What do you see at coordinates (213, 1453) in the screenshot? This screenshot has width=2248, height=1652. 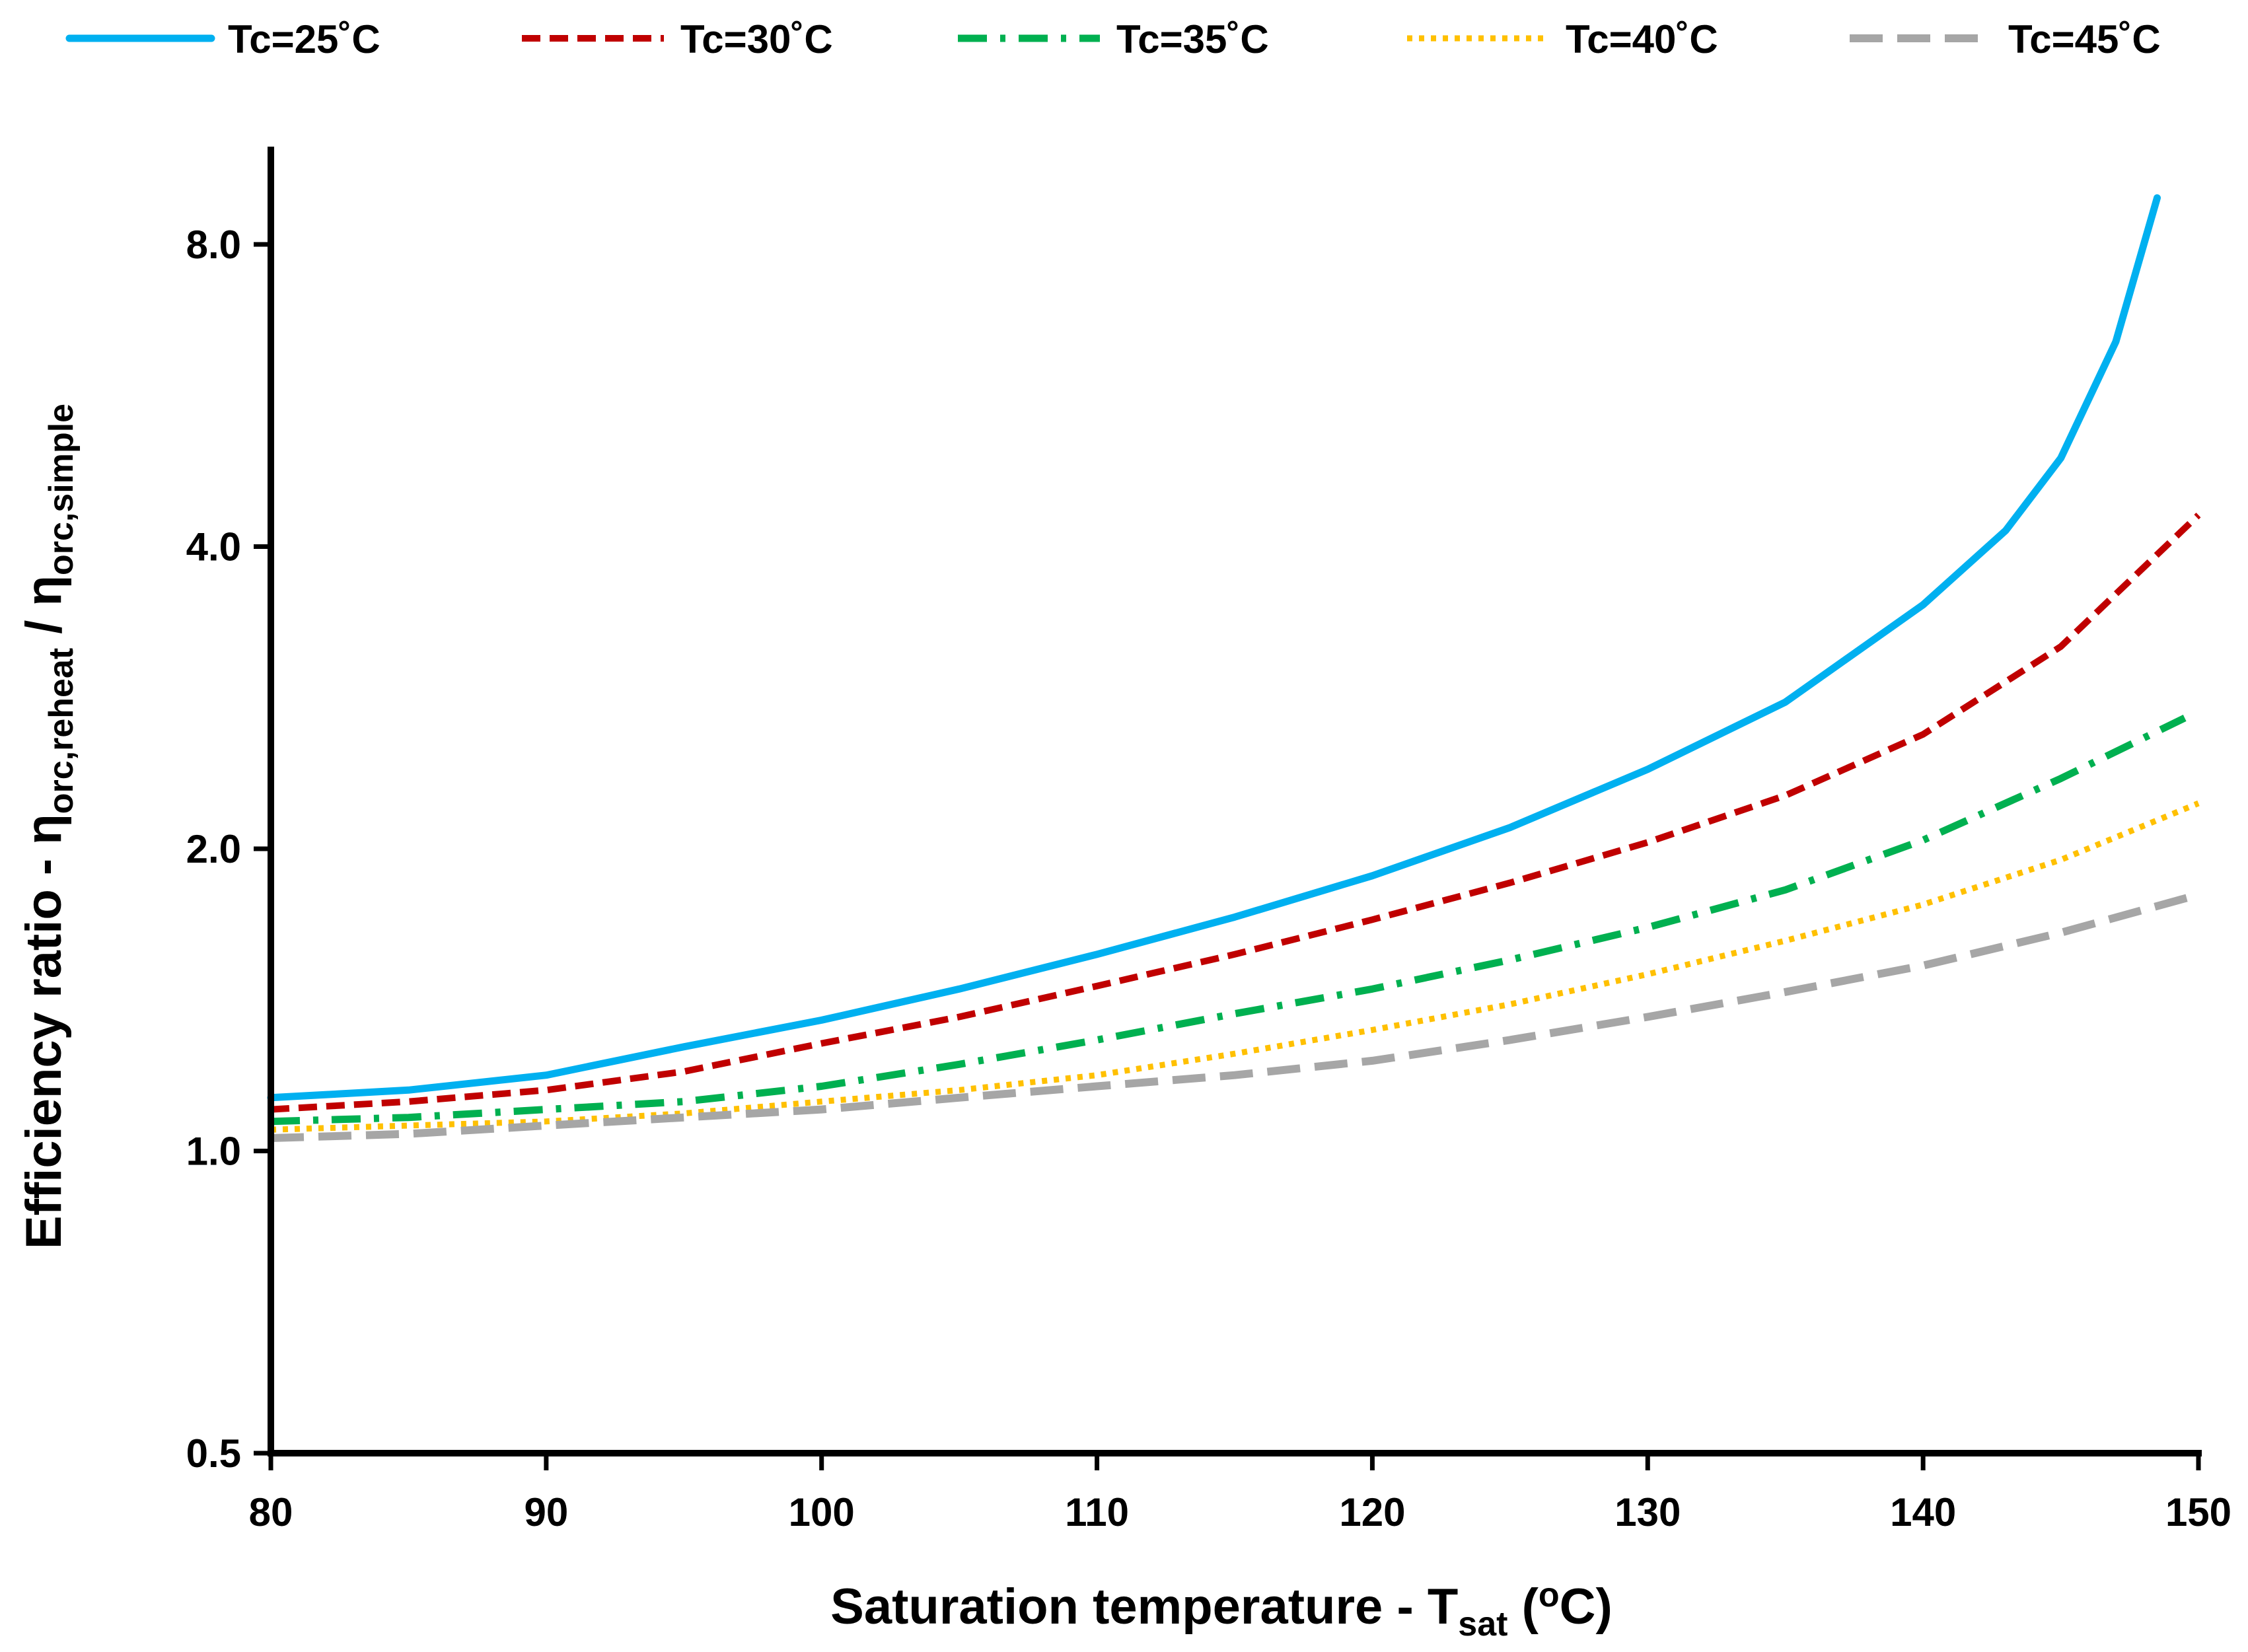 I see `y-tick-label: 0.5` at bounding box center [213, 1453].